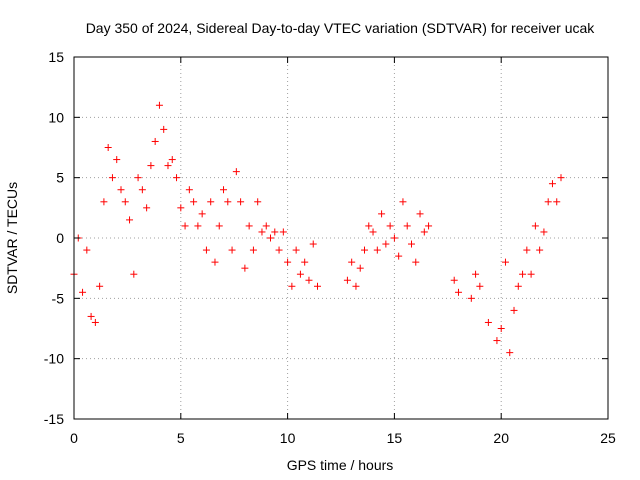 The image size is (640, 480). Describe the element at coordinates (58, 298) in the screenshot. I see `y-tick-label: -5` at that location.